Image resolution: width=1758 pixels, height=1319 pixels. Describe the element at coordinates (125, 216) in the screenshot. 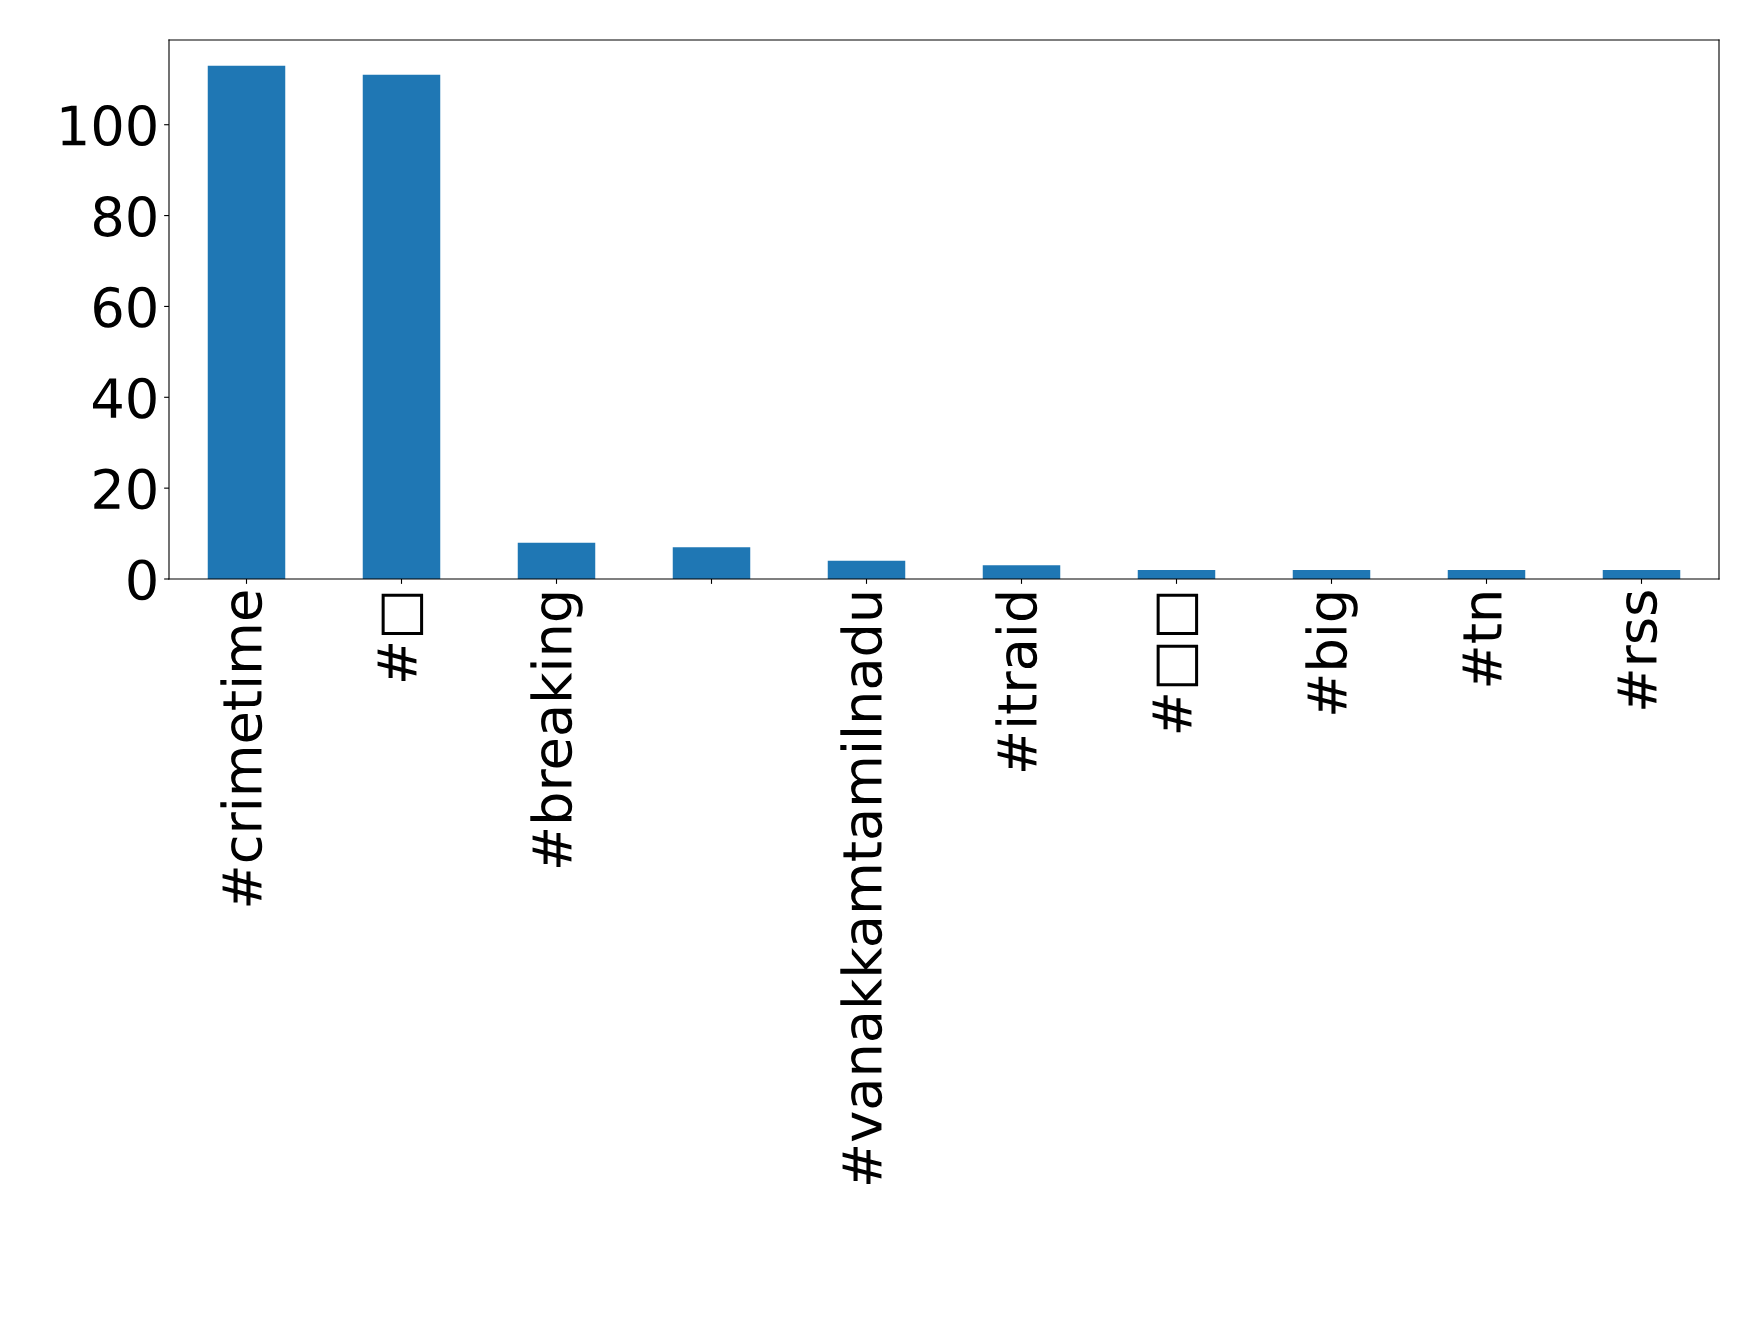

I see `y-tick-label: 80` at that location.